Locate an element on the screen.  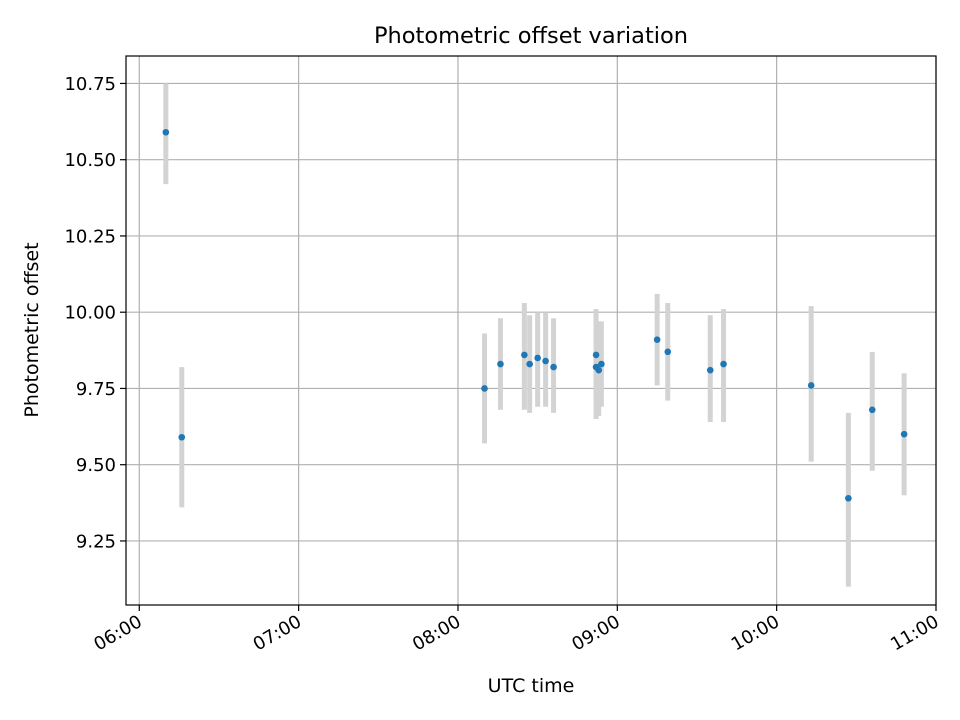
y-axis-ticks: 9.25 9.50 9.75 10.00 10.25 10.50 10.75 is located at coordinates (95, 313).